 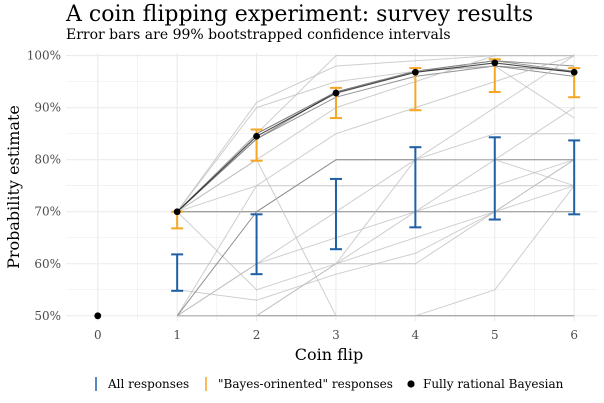 I want to click on y-tick-label: 50%, so click(x=47, y=316).